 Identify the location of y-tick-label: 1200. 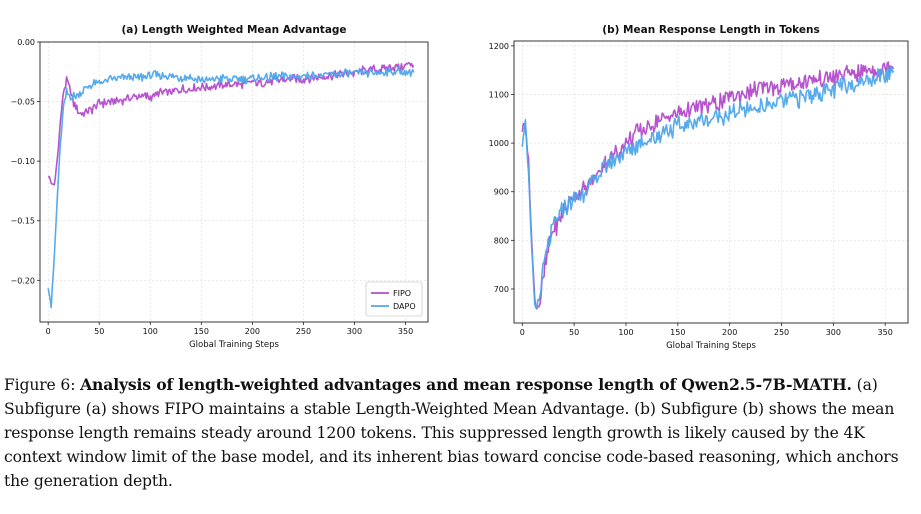
(499, 46).